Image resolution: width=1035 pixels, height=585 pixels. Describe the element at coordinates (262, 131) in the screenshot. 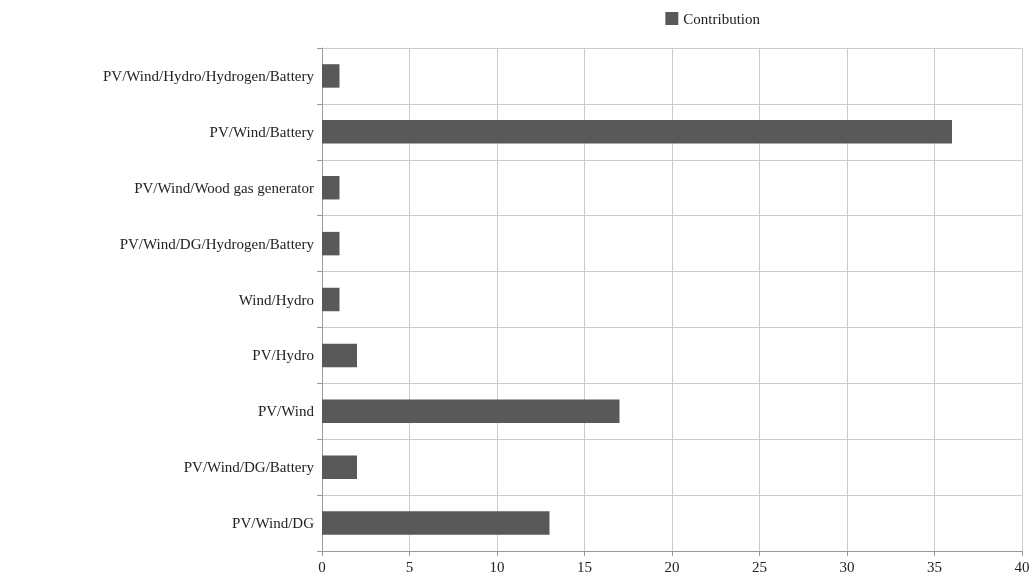

I see `y-tick-label: PV/Wind/Battery` at that location.